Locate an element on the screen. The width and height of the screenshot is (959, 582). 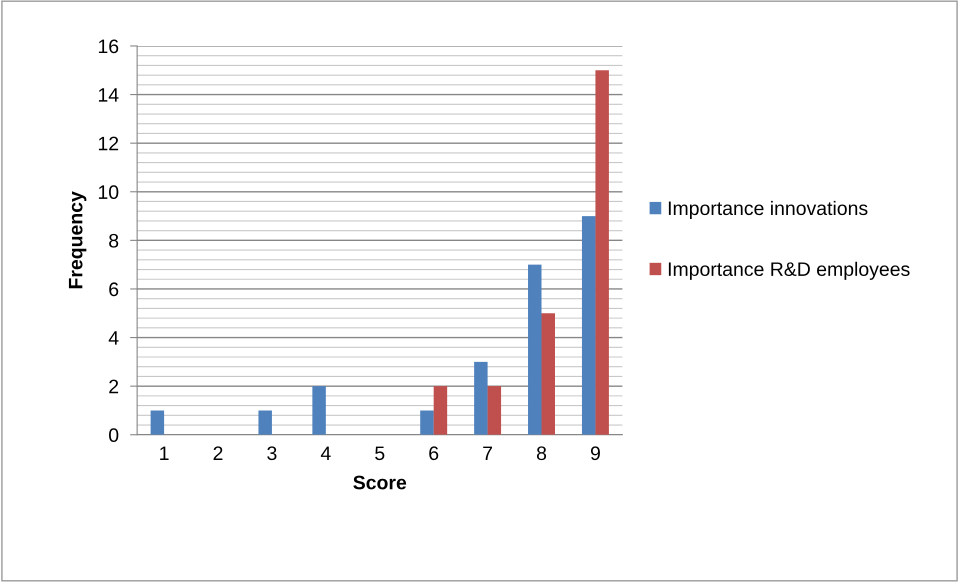
x-tick-label: 7 is located at coordinates (487, 453).